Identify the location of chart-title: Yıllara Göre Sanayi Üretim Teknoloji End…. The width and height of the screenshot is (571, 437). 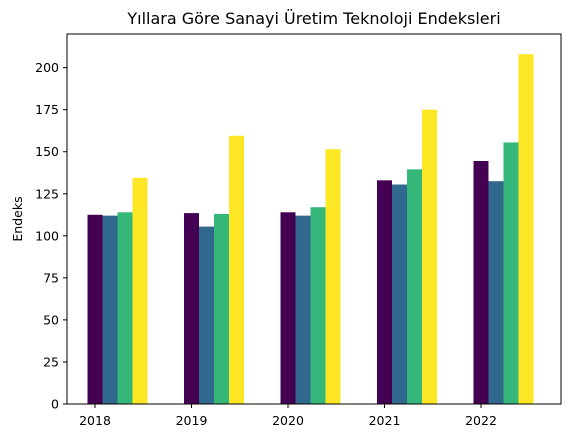
(313, 18).